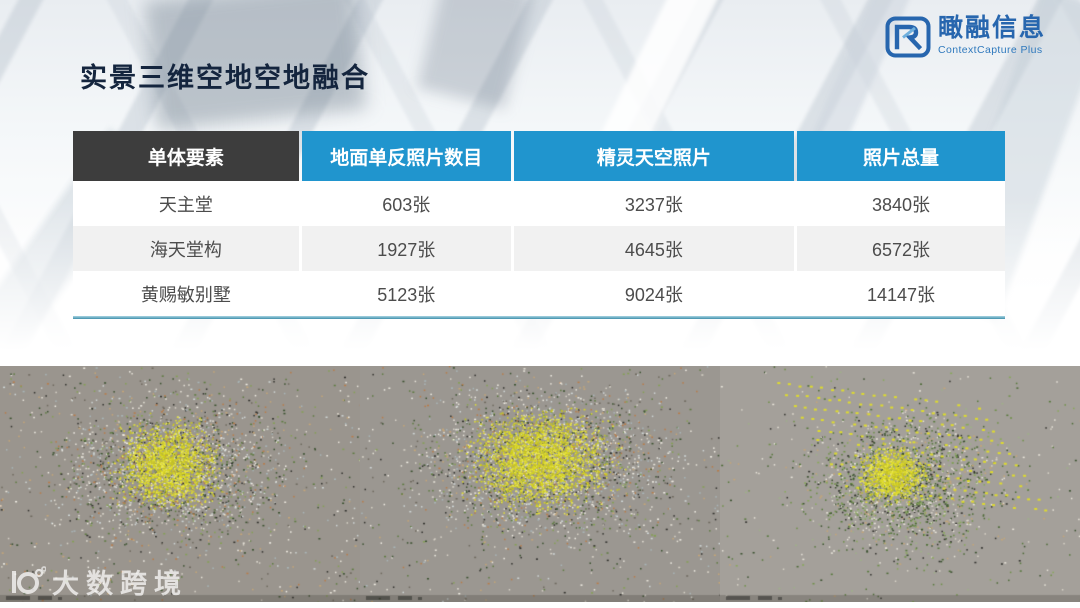 The width and height of the screenshot is (1080, 608). Describe the element at coordinates (539, 203) in the screenshot. I see `table-row: 天主堂 603张 3237张 3840张` at that location.